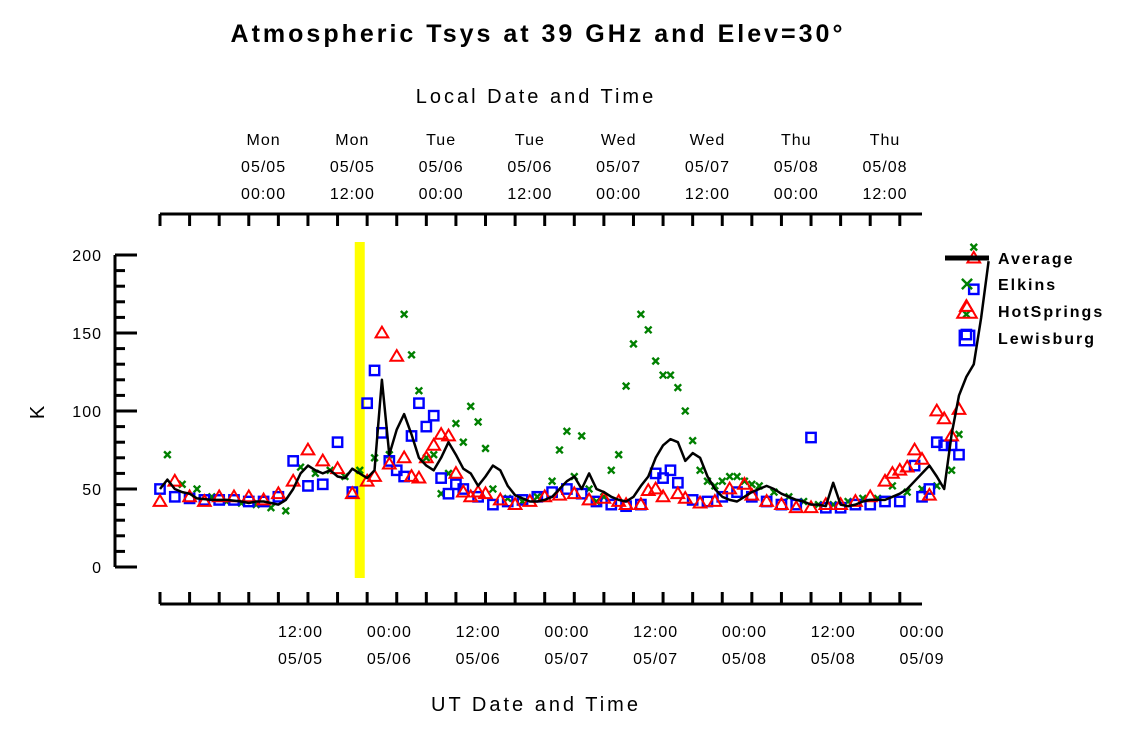 This screenshot has height=736, width=1125. I want to click on top-axis-title: Local Date and Time, so click(536, 97).